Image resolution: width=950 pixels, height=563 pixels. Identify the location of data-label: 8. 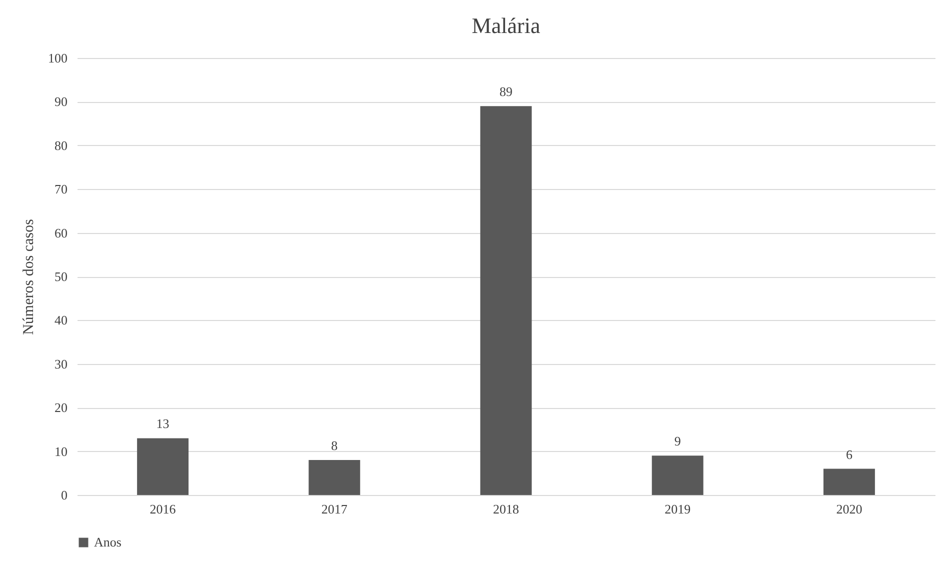
(334, 446).